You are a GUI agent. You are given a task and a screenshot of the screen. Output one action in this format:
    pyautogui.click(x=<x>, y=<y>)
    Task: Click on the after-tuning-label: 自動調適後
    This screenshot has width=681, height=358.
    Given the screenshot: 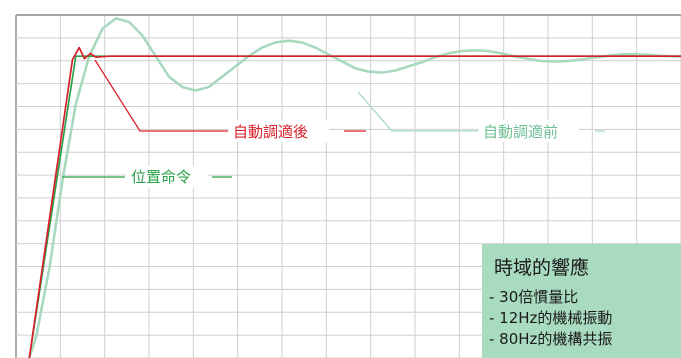 What is the action you would take?
    pyautogui.click(x=270, y=132)
    